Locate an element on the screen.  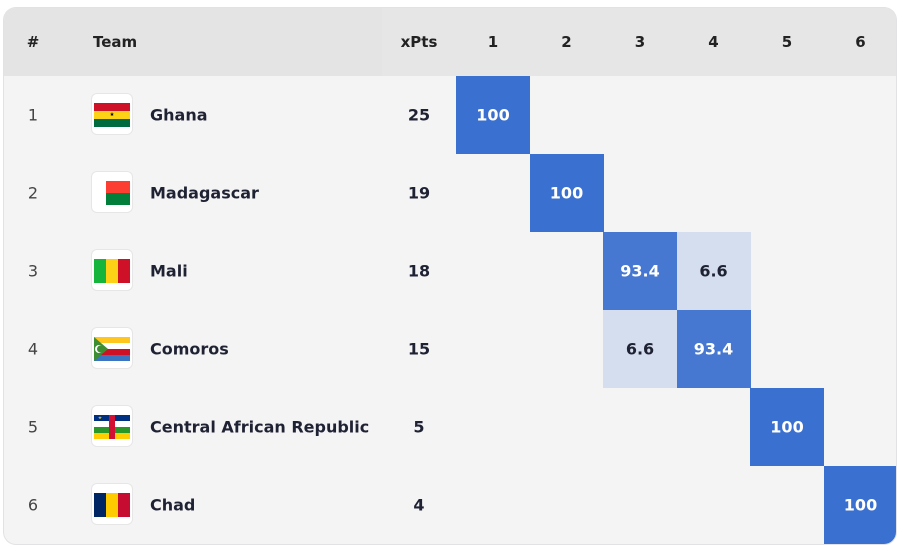
header-cell: 2 is located at coordinates (566, 42).